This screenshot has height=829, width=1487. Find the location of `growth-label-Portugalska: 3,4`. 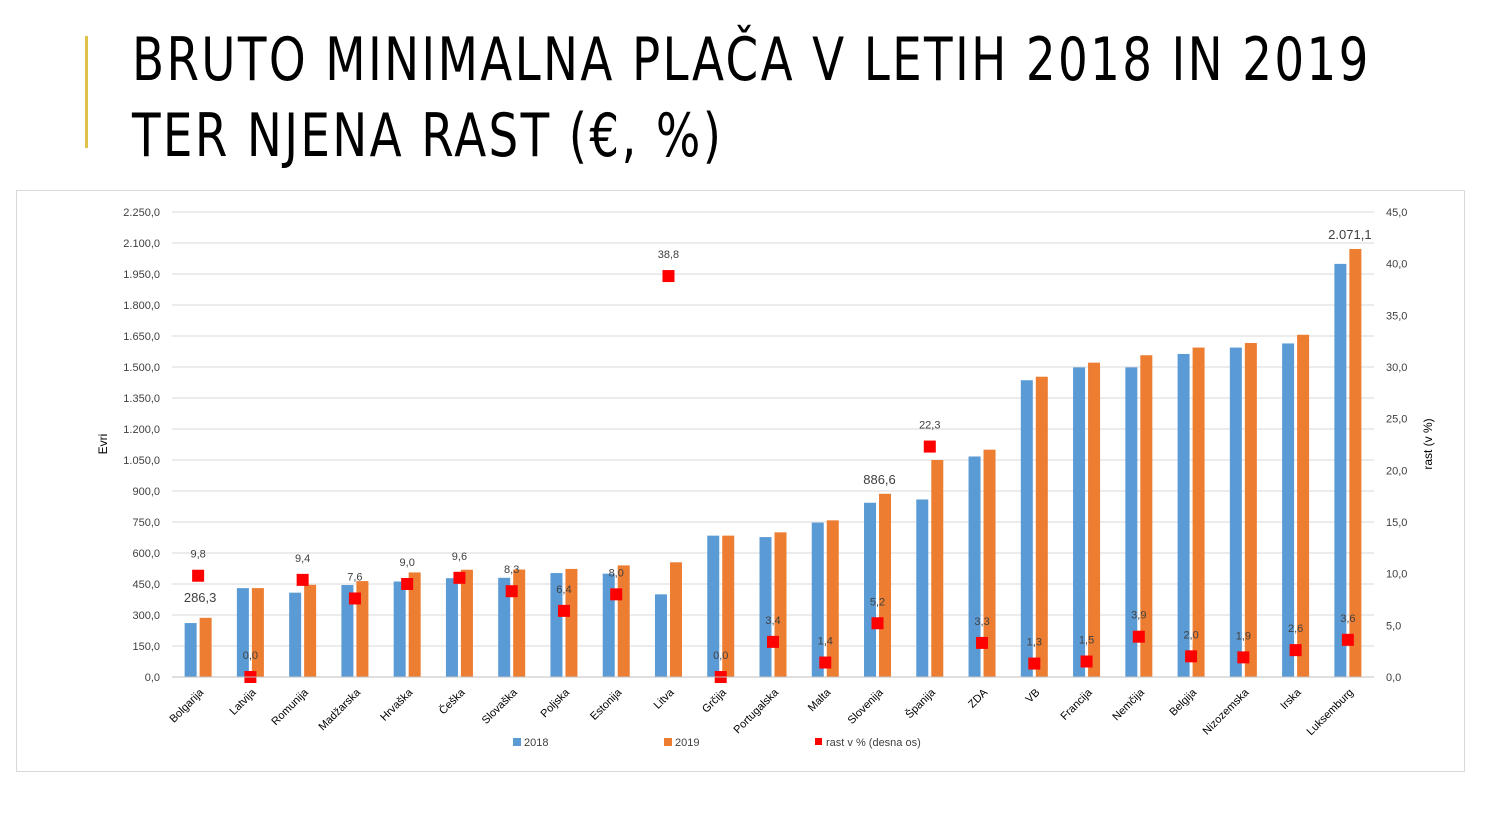

growth-label-Portugalska: 3,4 is located at coordinates (772, 621).